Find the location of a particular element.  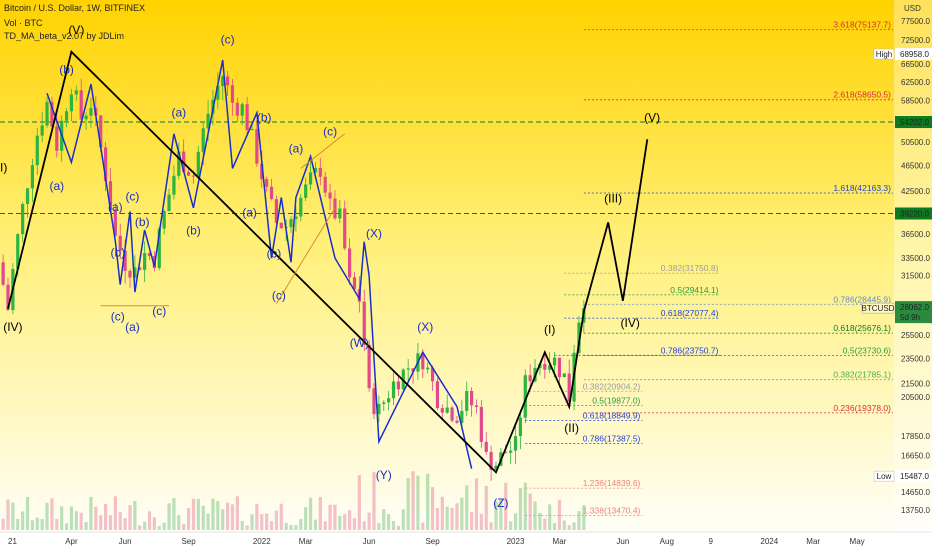

price-axis-tick-label: 46500.0 is located at coordinates (915, 165).